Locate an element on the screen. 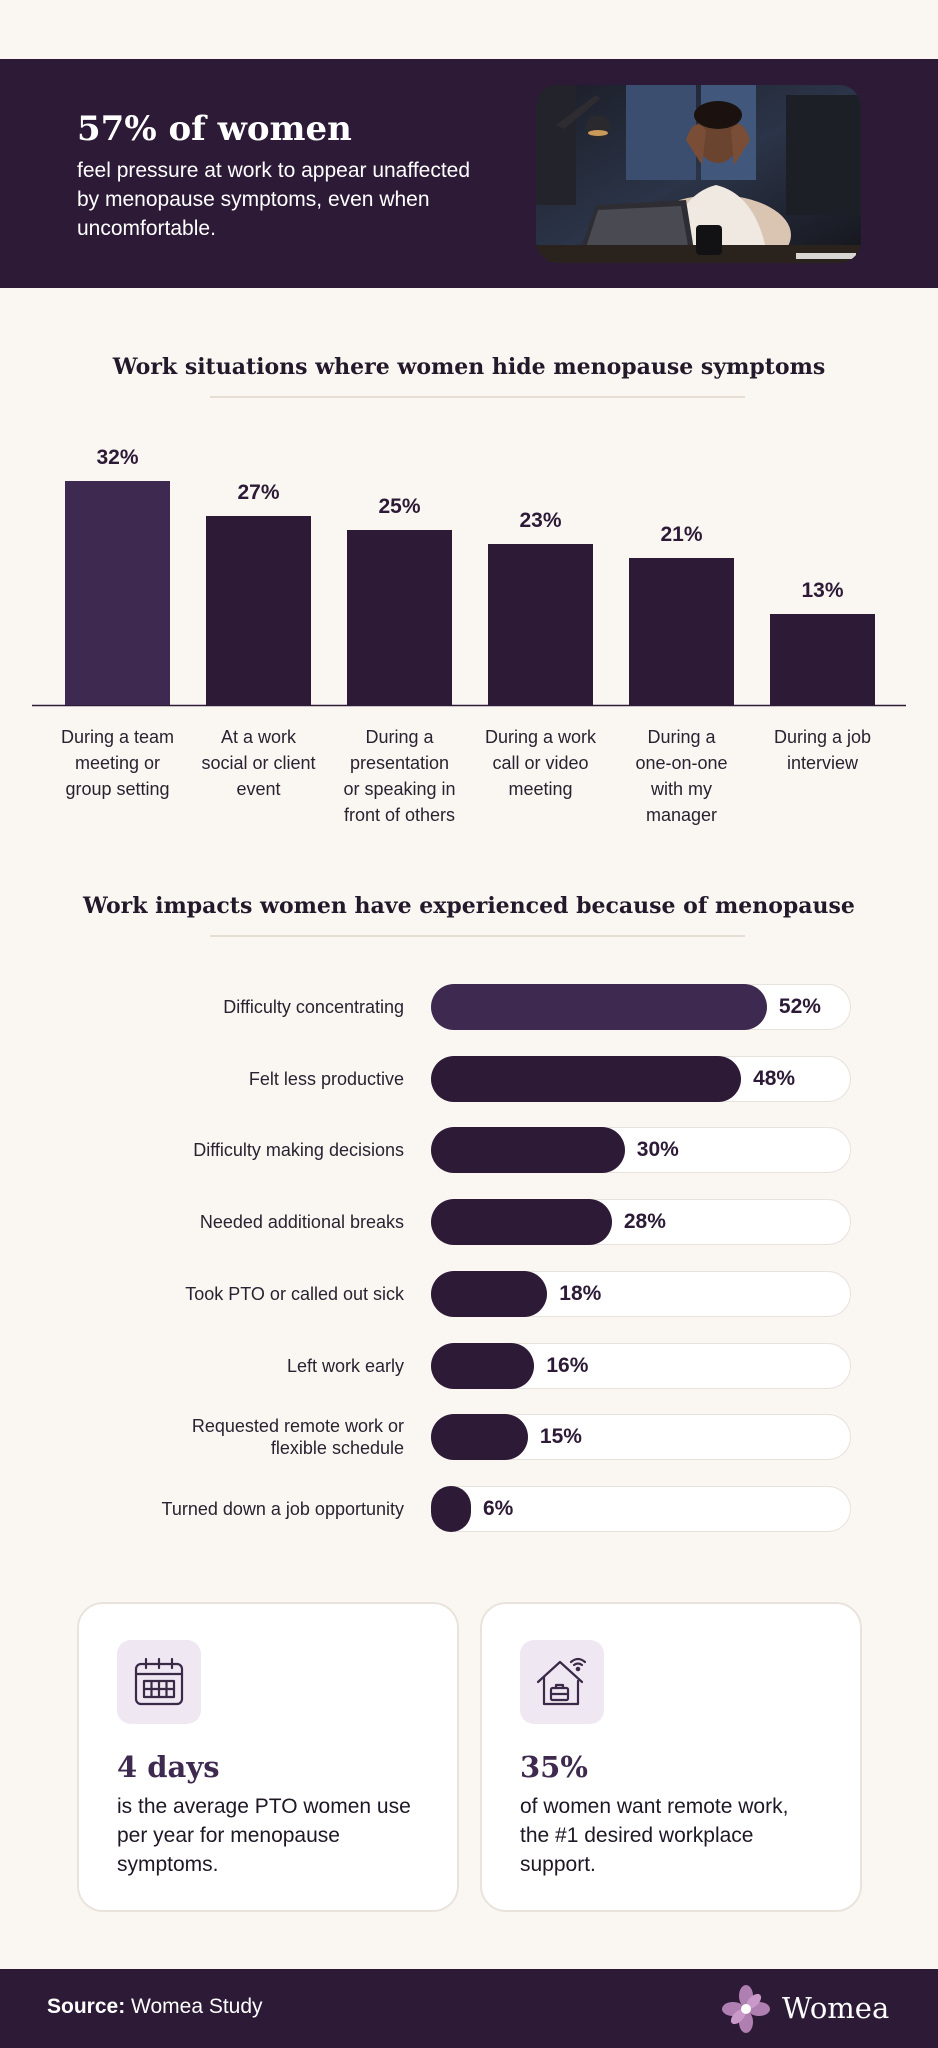  impact-bar-label-line: Difficulty concentrating is located at coordinates (313, 1007).